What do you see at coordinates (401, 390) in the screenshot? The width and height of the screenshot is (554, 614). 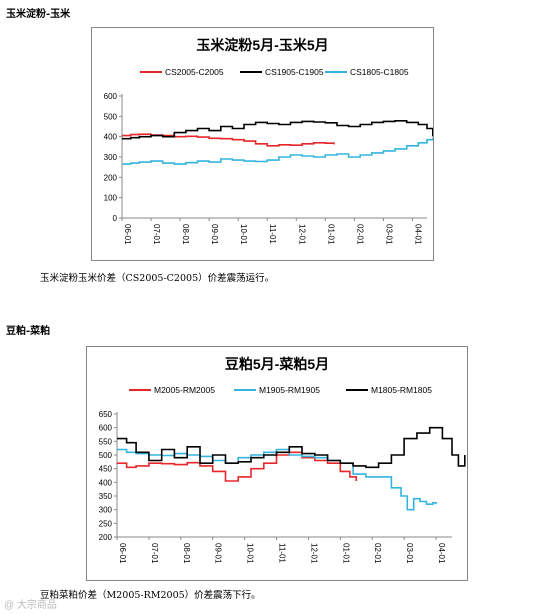 I see `legend-label-2: M1805-RM1805` at bounding box center [401, 390].